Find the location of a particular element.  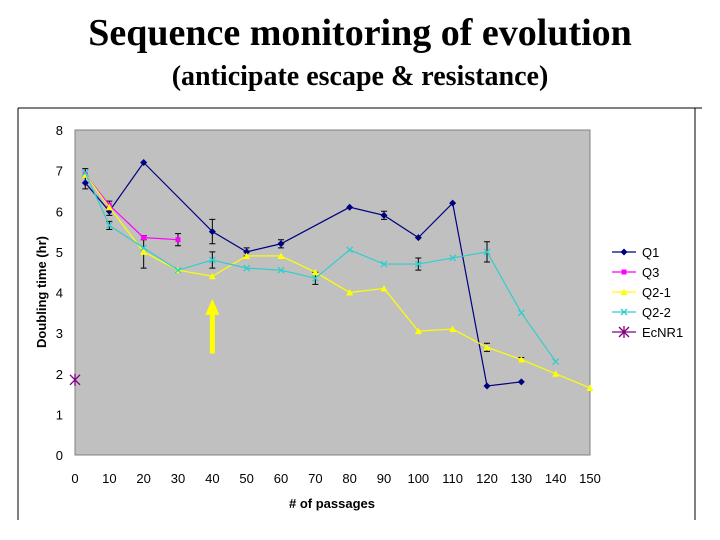

x-tick-label: 70 is located at coordinates (315, 478).